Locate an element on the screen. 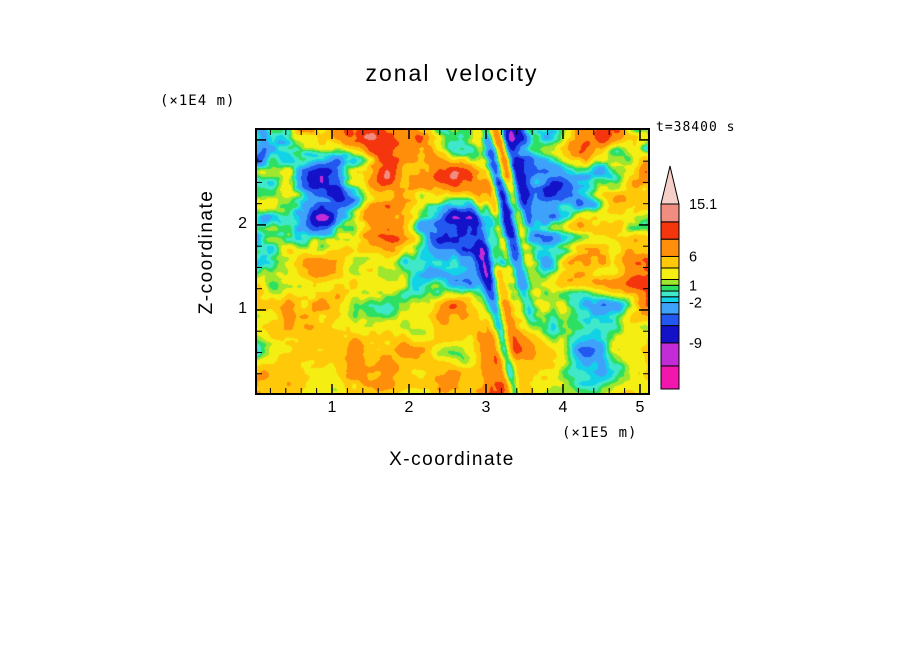  chart-title: zonal velocity is located at coordinates (452, 73).